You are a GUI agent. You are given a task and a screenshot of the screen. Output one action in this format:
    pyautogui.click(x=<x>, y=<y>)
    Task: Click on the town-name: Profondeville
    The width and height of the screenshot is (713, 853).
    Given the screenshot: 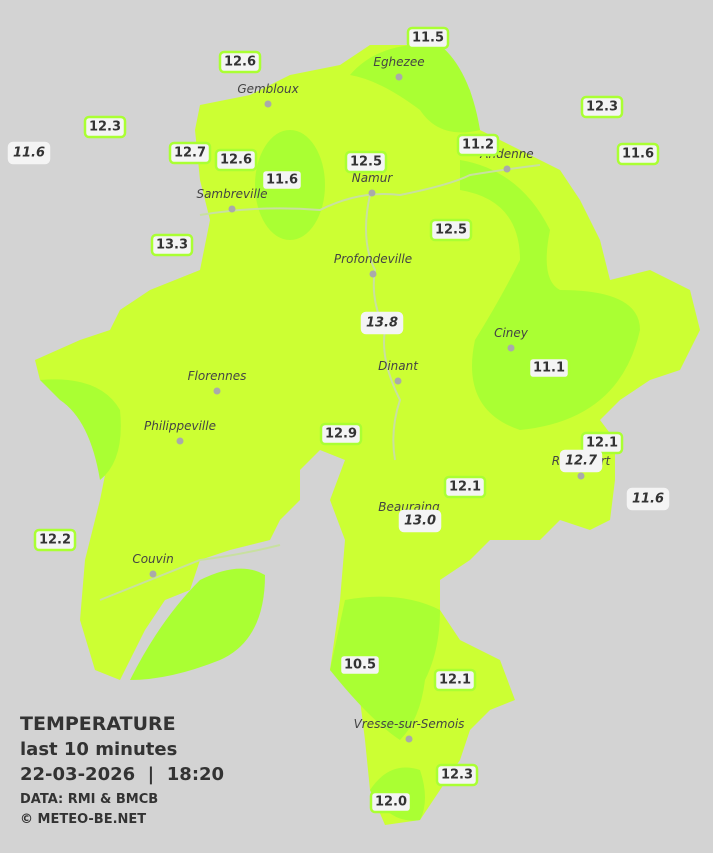 What is the action you would take?
    pyautogui.click(x=373, y=259)
    